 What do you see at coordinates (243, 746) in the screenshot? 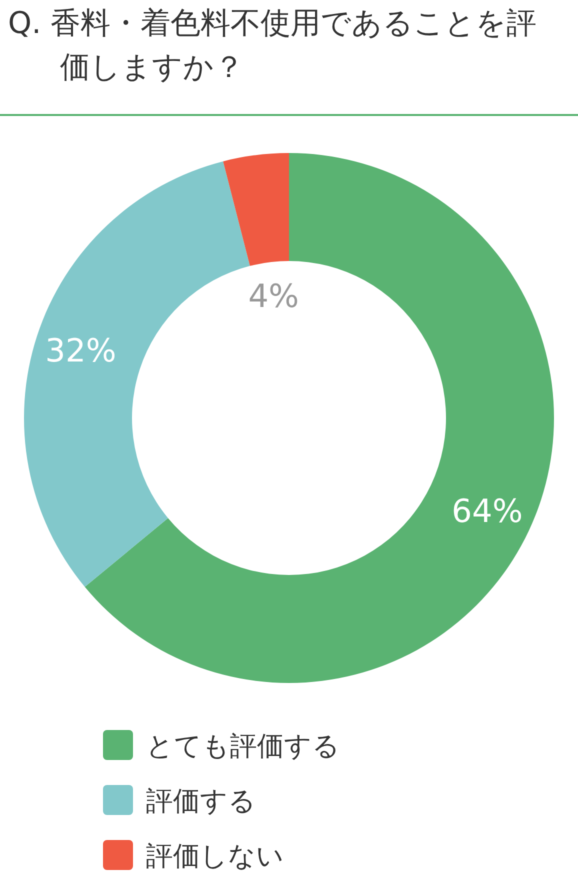
I see `legend-label: とても評価する` at bounding box center [243, 746].